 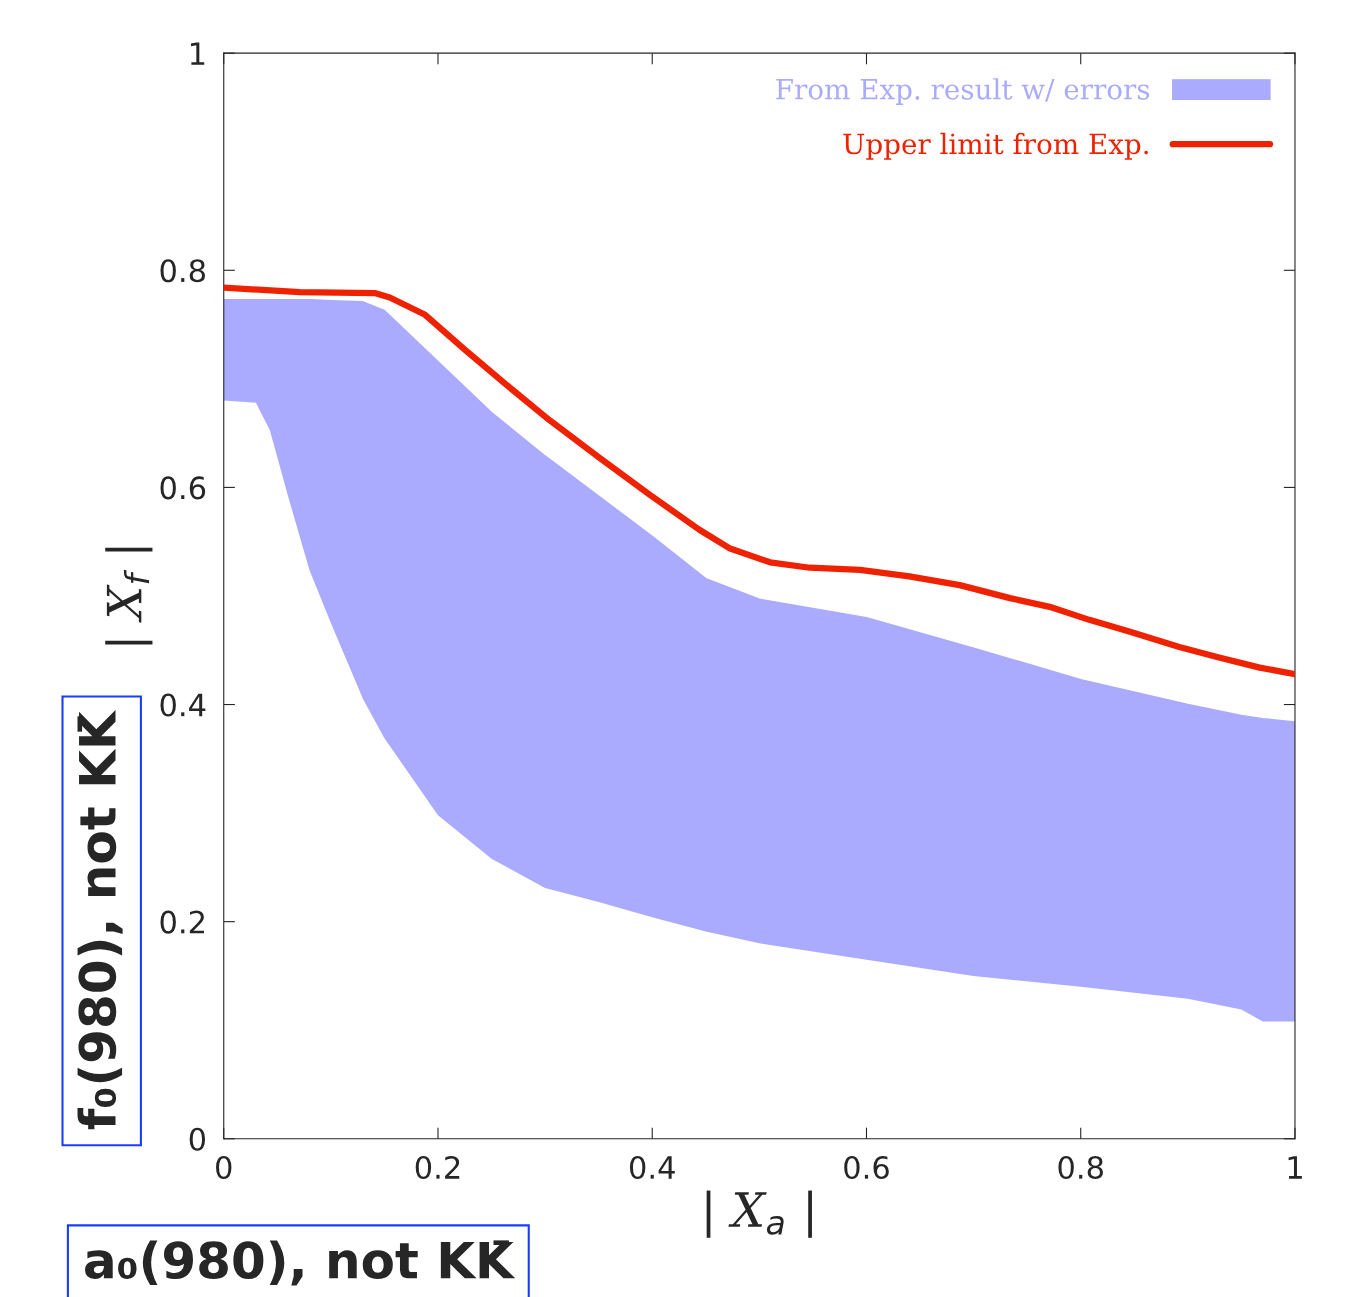 I want to click on y-tick-label: 0.6, so click(x=183, y=488).